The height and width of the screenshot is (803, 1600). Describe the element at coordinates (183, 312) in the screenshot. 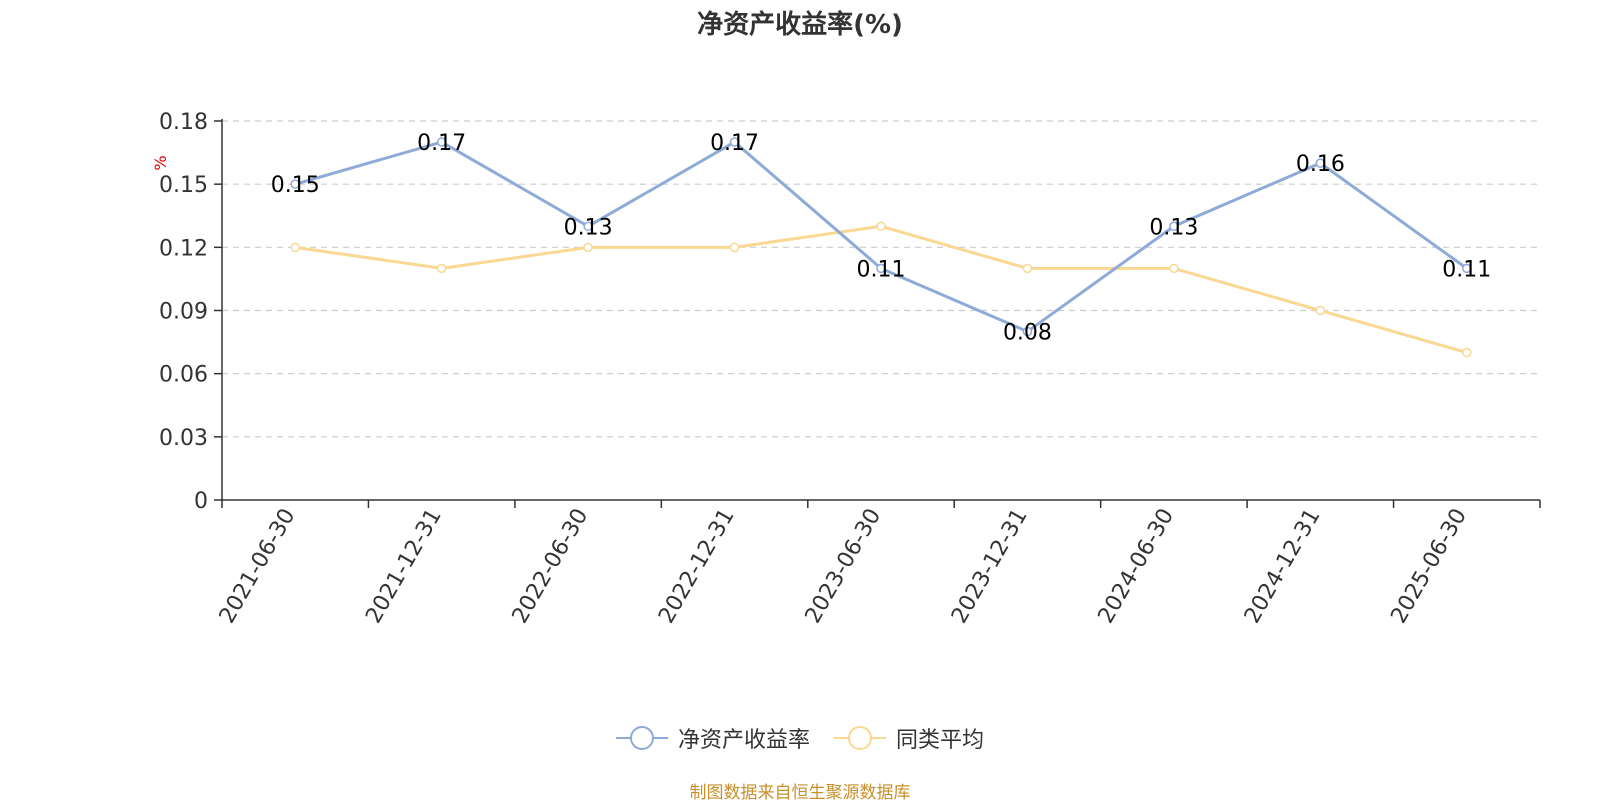

I see `y-tick-label: 0.09` at that location.